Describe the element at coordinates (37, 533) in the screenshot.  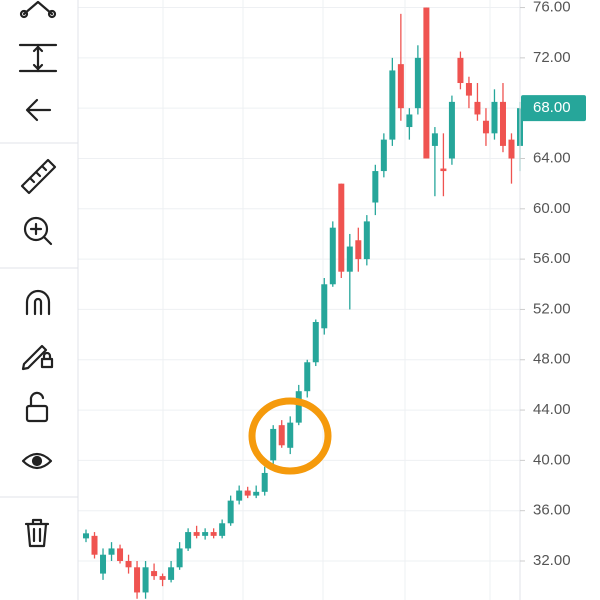
I see `delete-tool` at that location.